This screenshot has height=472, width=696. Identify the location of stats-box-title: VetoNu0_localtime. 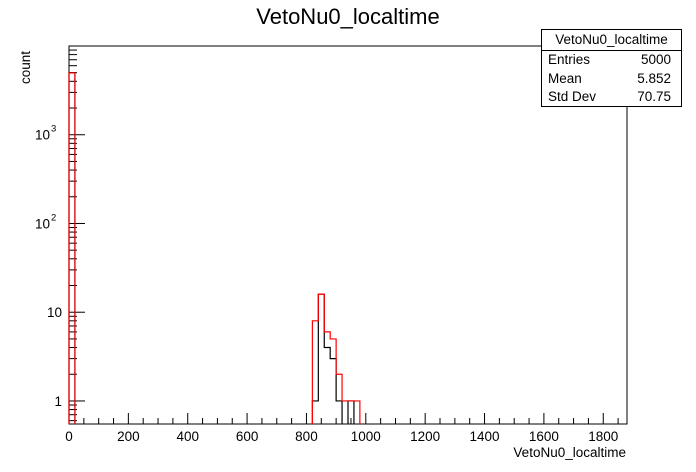
(611, 40).